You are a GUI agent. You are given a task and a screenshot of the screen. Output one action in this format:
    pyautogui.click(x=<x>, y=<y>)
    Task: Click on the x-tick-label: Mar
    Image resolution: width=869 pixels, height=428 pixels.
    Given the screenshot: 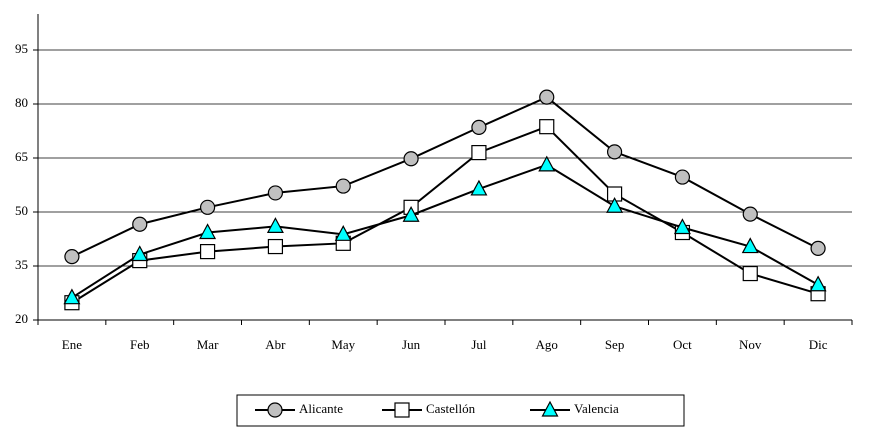 What is the action you would take?
    pyautogui.click(x=208, y=344)
    